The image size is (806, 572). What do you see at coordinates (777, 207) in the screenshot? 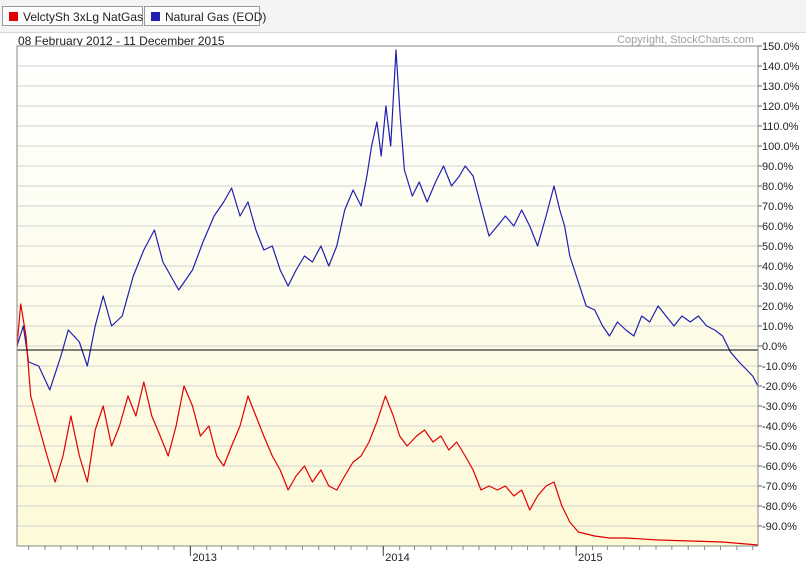
I see `y-tick-label: 70.0%` at bounding box center [777, 207].